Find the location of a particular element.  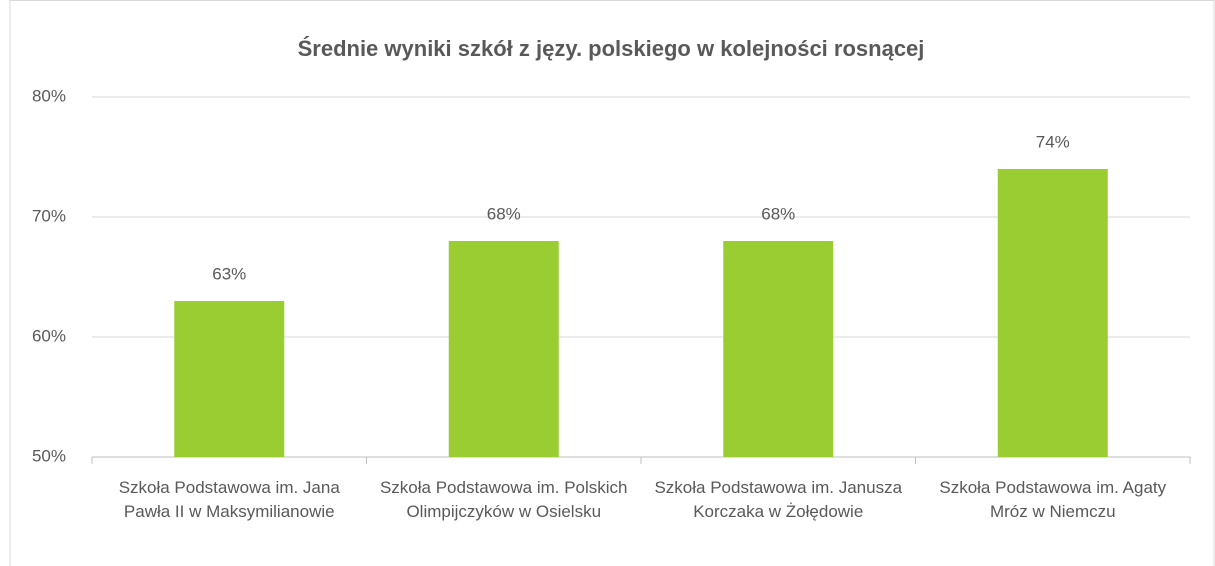

y-tick-label: 80% is located at coordinates (49, 95).